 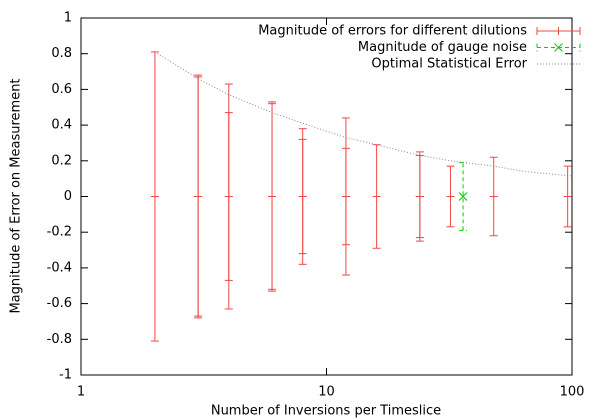 What do you see at coordinates (81, 392) in the screenshot?
I see `x-tick-label: 1` at bounding box center [81, 392].